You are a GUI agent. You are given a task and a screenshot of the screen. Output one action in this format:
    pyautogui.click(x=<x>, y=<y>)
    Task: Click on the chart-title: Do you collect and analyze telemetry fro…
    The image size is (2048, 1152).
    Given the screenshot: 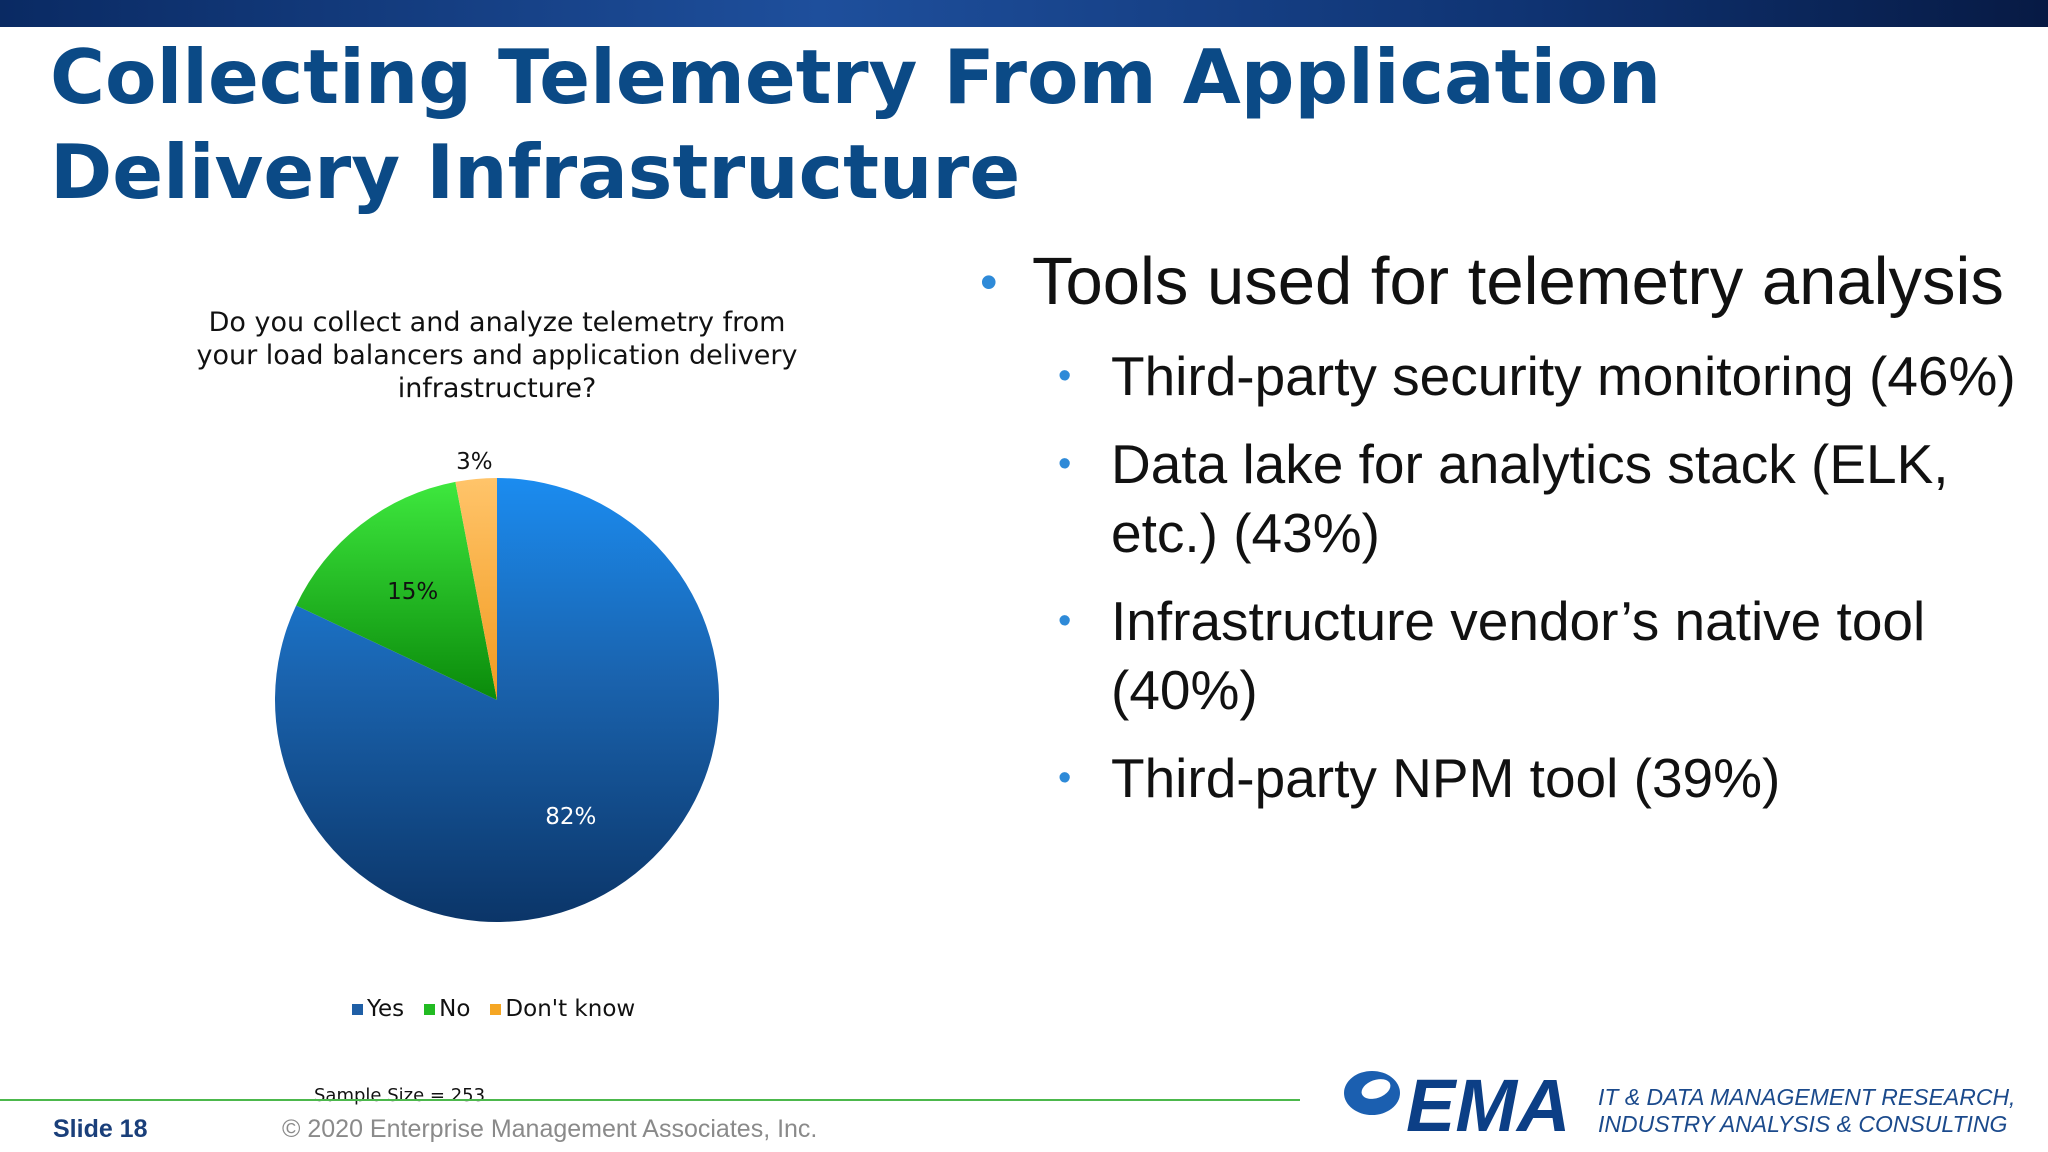 What is the action you would take?
    pyautogui.click(x=497, y=355)
    